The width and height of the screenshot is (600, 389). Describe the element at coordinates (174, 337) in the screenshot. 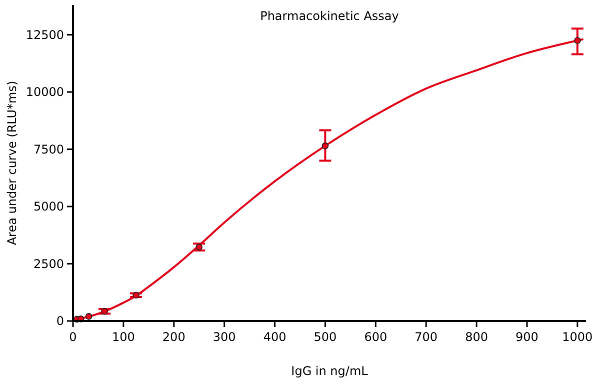

I see `x-tick-label: 200` at that location.